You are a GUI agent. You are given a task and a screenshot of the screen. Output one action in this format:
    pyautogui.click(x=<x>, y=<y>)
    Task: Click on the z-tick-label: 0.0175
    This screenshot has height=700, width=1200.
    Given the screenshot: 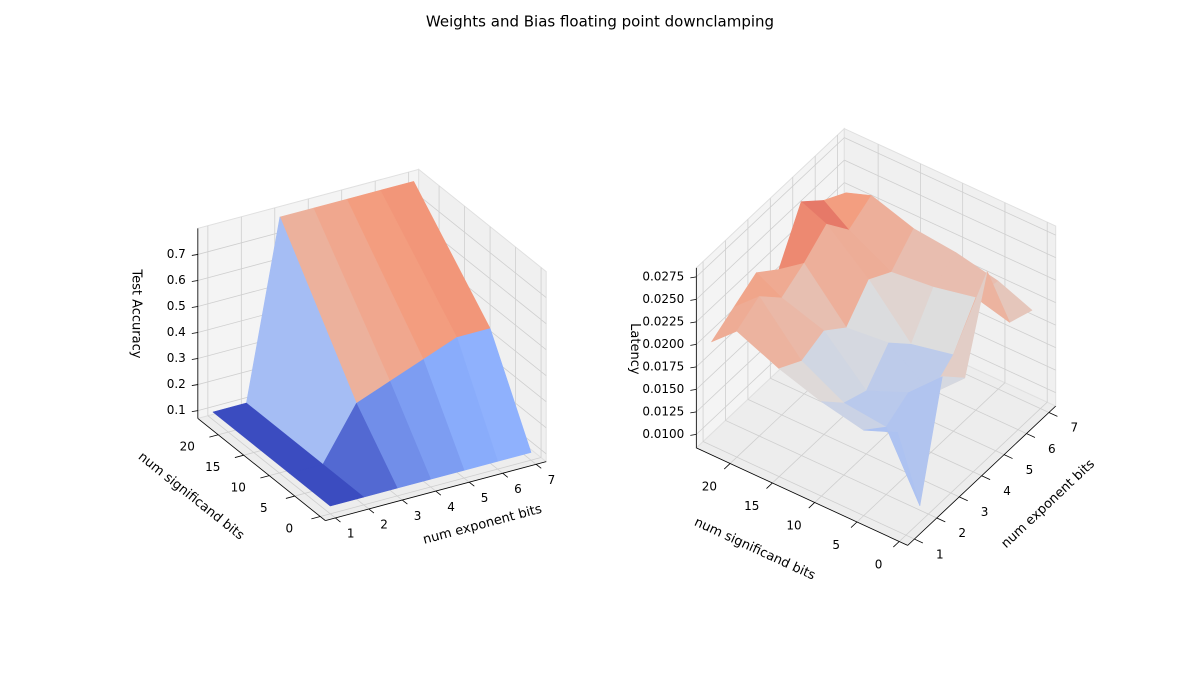 What is the action you would take?
    pyautogui.click(x=663, y=366)
    